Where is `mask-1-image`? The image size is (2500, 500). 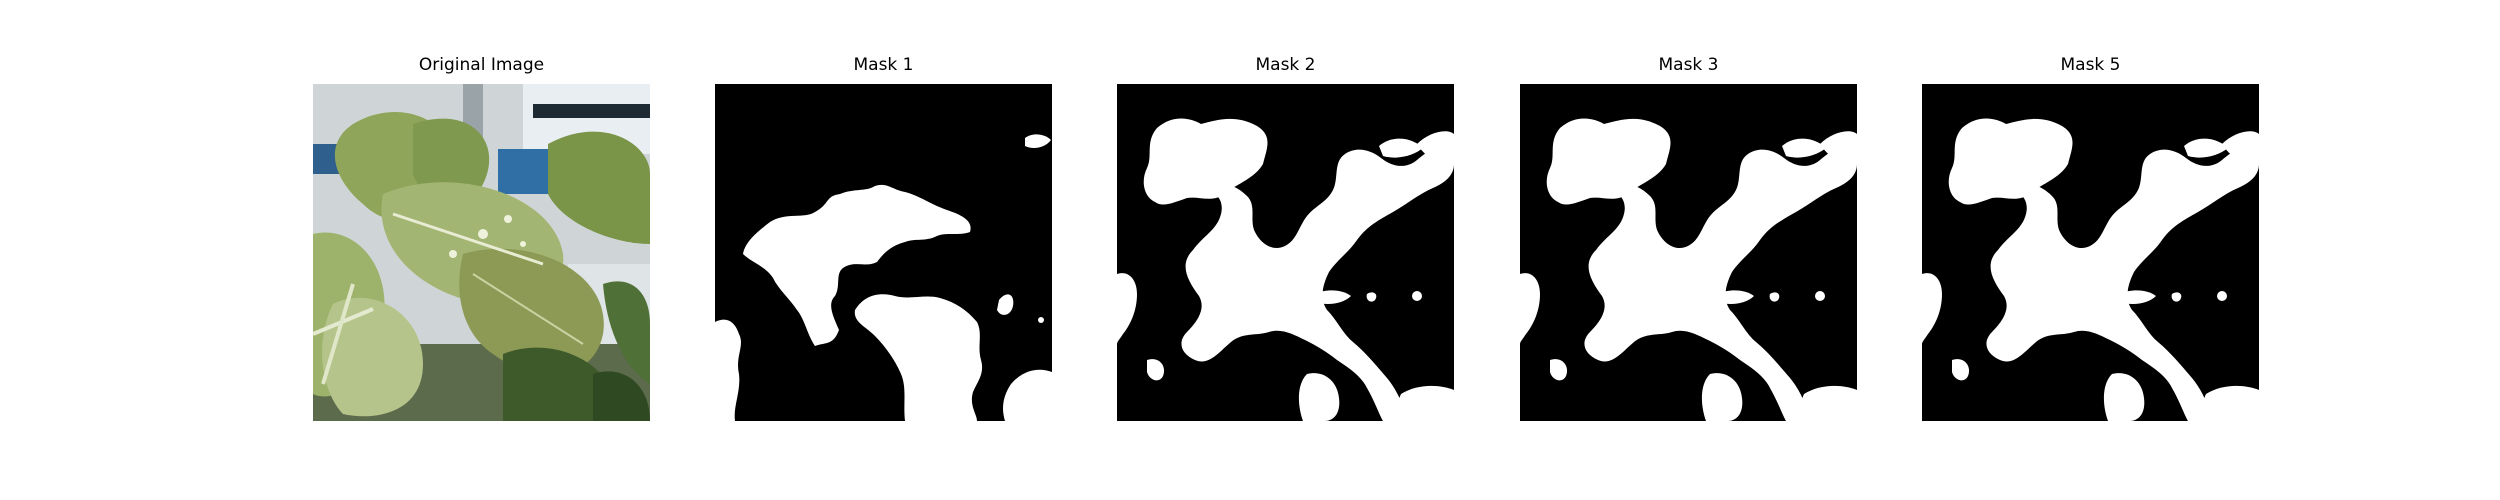 mask-1-image is located at coordinates (883, 252).